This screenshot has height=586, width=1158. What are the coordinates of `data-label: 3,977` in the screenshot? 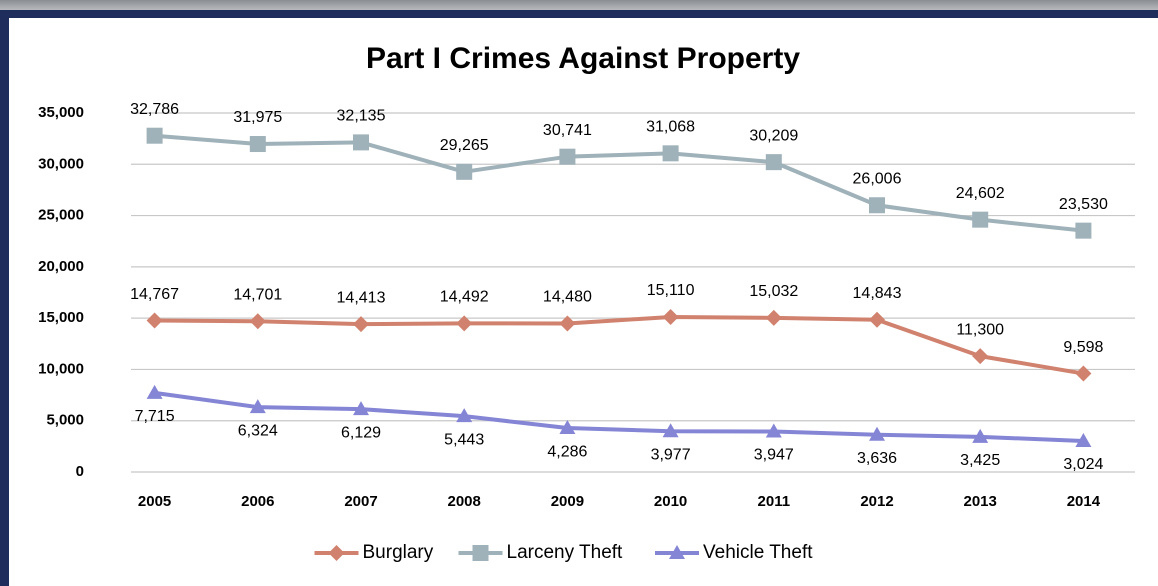 It's located at (671, 454).